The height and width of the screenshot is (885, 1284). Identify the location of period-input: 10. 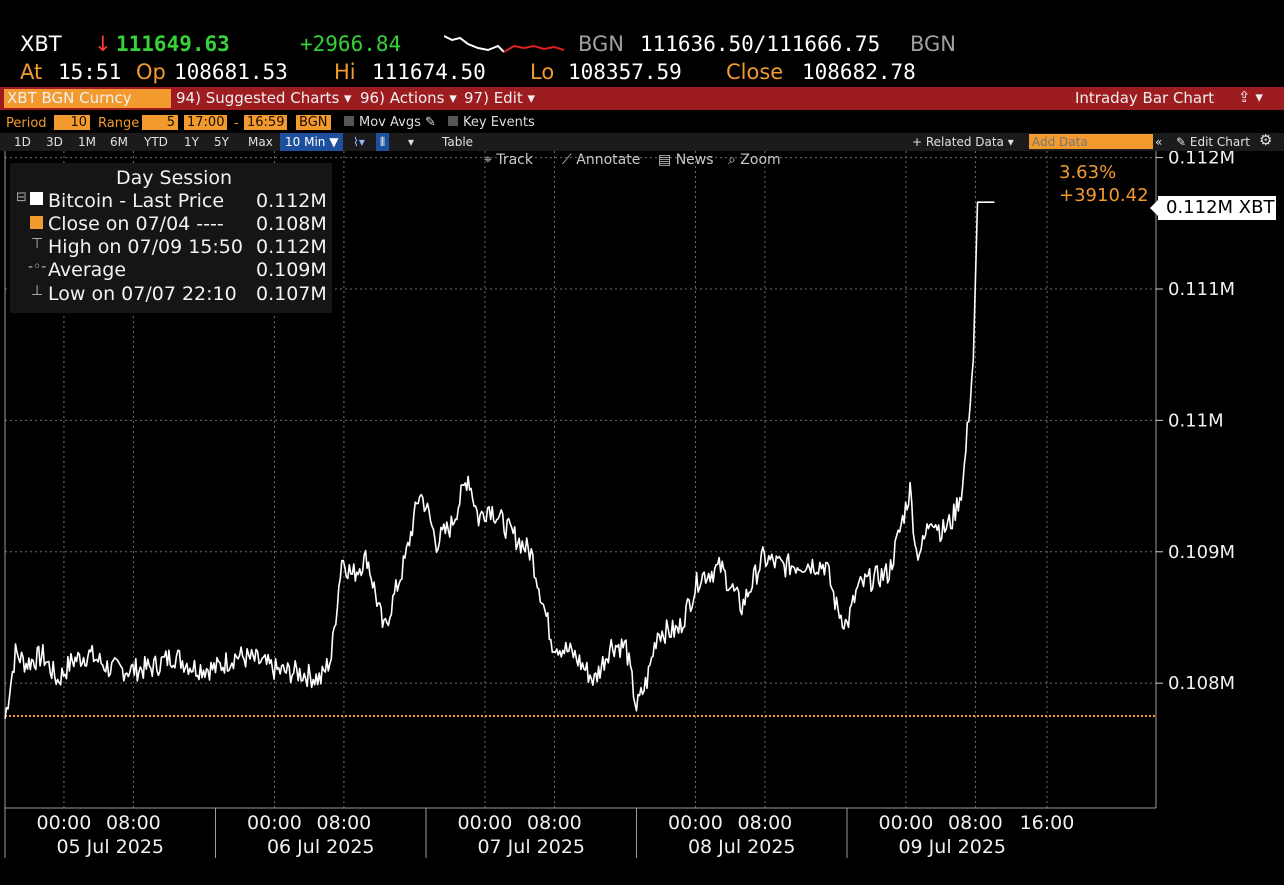
(72, 122).